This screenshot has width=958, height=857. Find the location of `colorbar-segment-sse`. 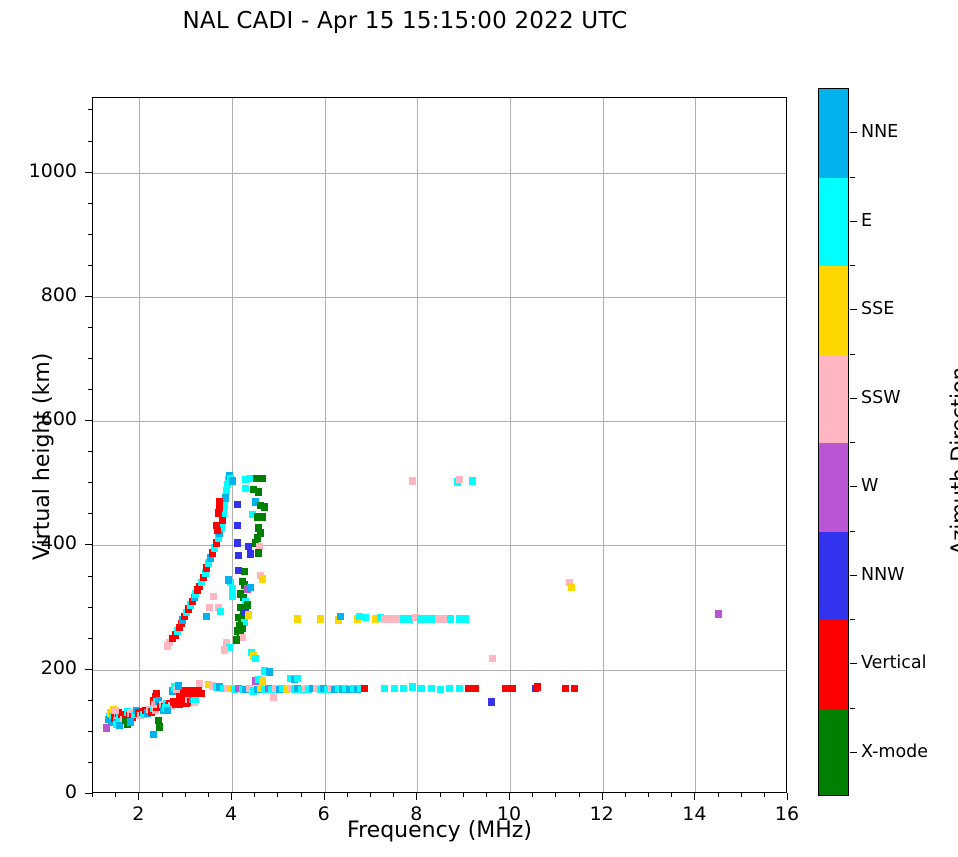

colorbar-segment-sse is located at coordinates (833, 311).